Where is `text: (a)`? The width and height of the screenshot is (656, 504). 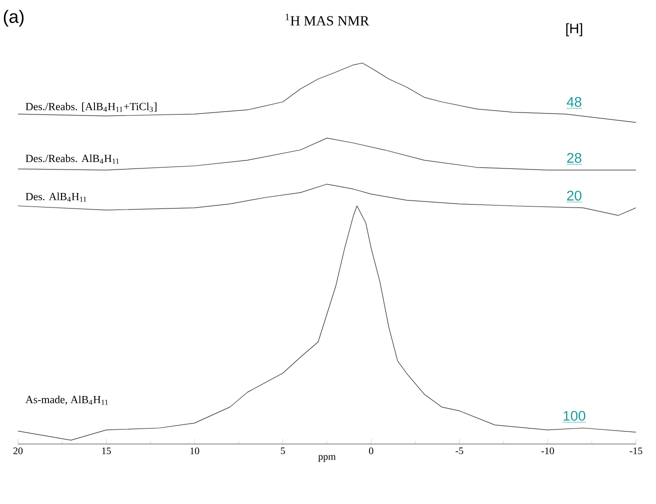
text: (a) is located at coordinates (14, 18).